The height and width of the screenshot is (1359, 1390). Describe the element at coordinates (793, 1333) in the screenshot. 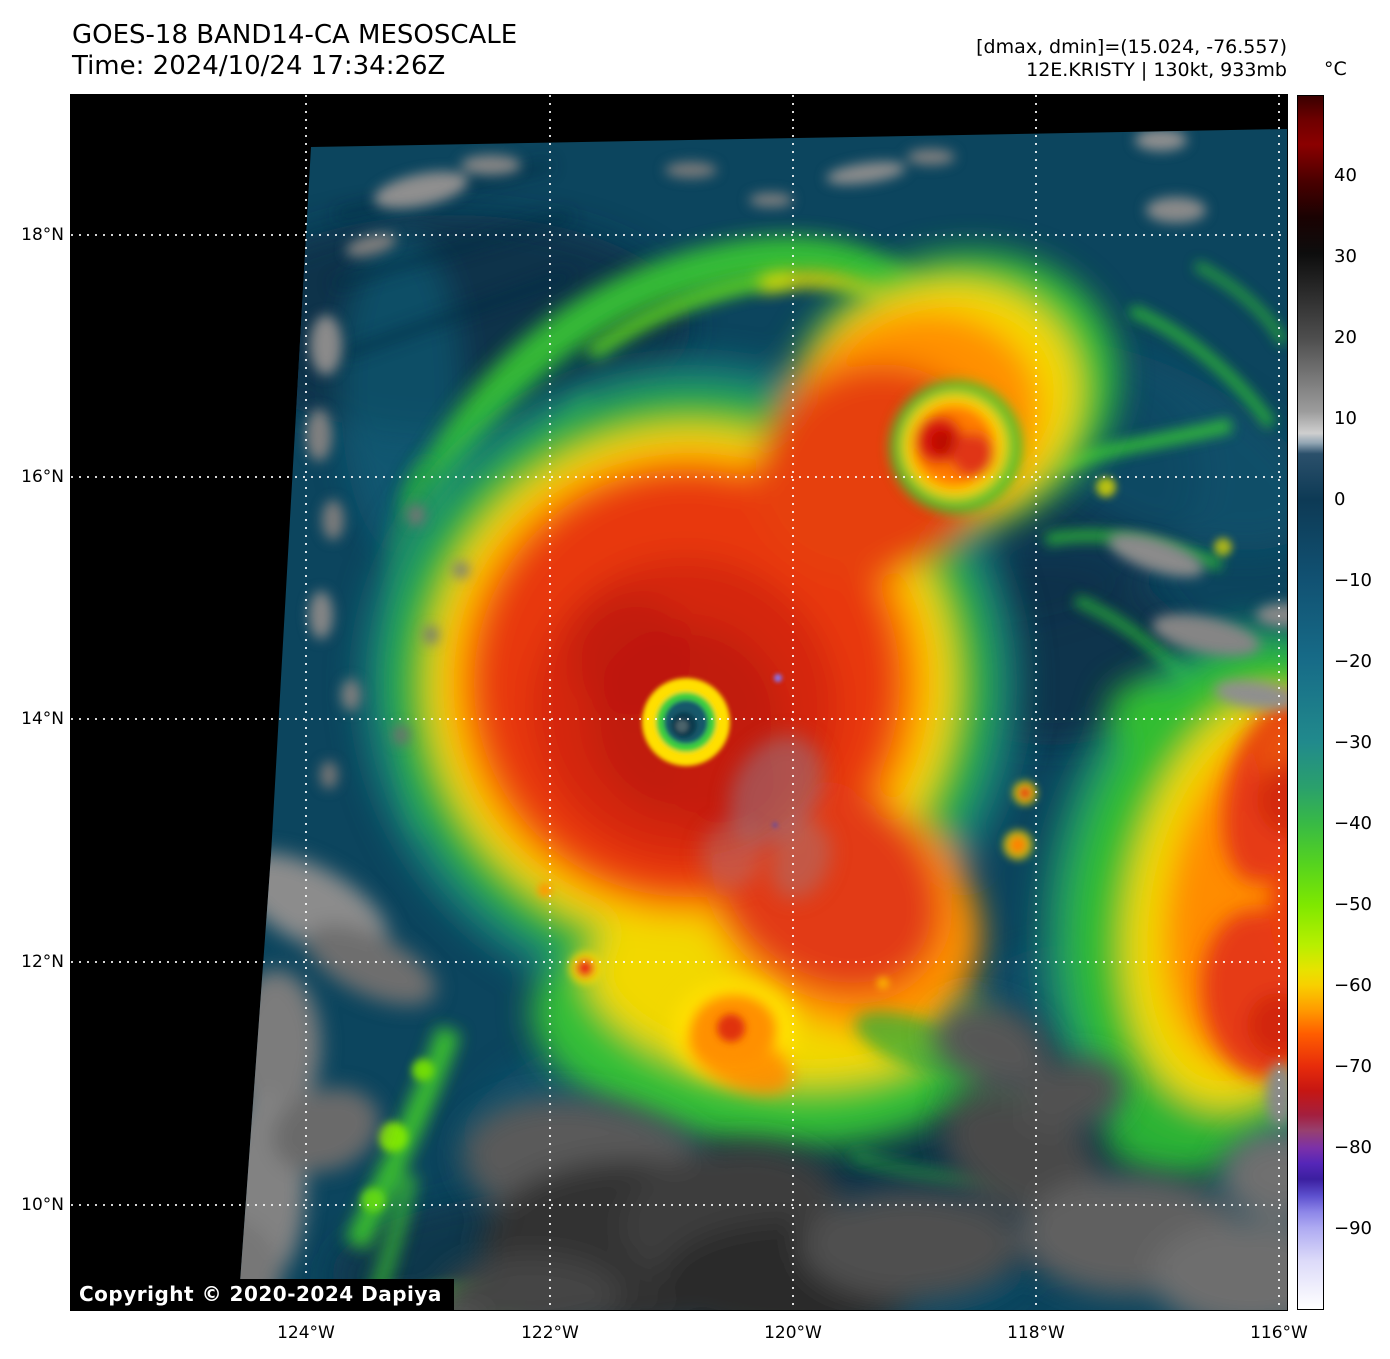

I see `lon-tick-label: 120°W` at that location.